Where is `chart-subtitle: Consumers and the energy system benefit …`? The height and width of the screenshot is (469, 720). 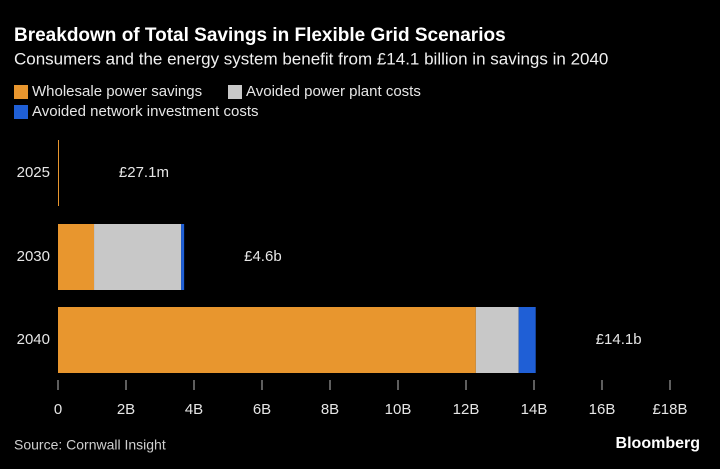 chart-subtitle: Consumers and the energy system benefit … is located at coordinates (311, 58).